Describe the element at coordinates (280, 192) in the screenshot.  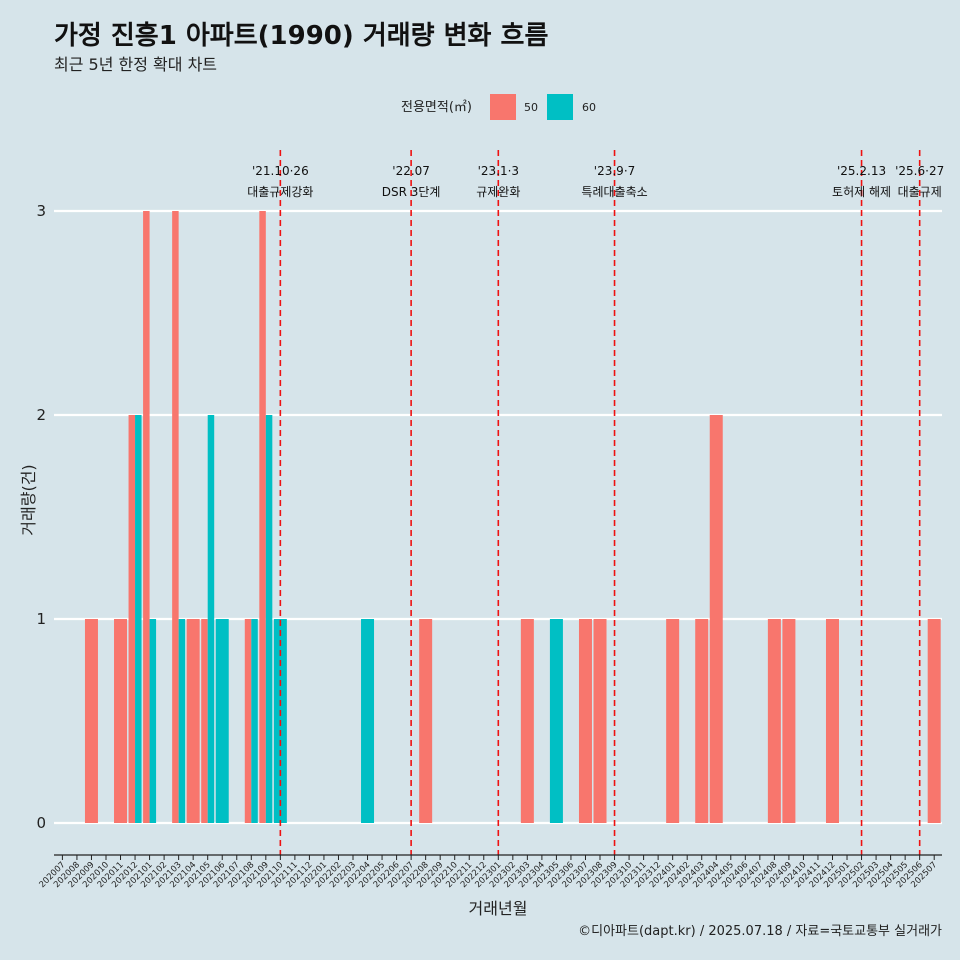
I see `event-label: 대출규제강화` at that location.